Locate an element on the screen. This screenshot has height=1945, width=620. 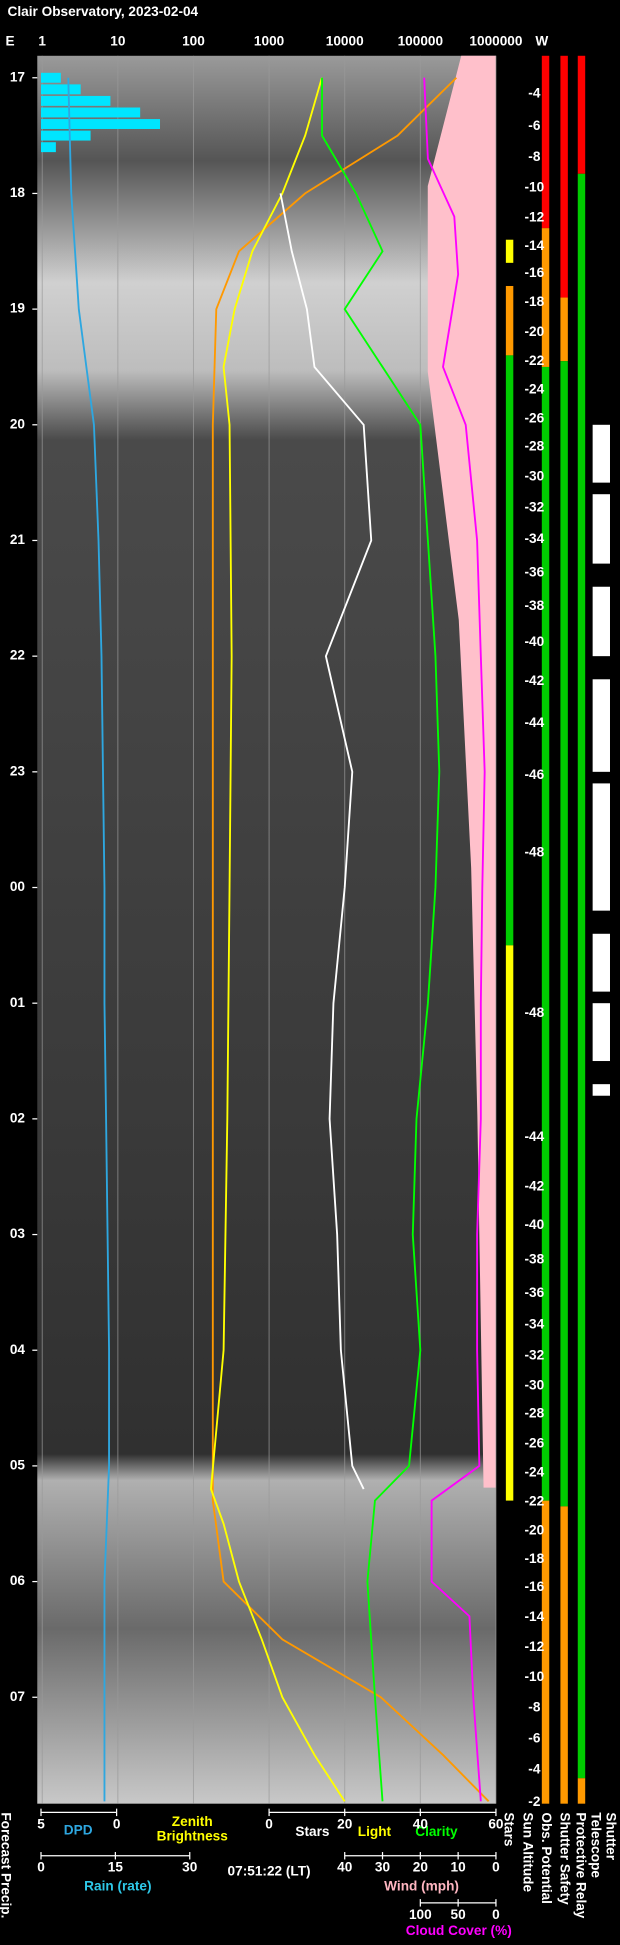
time-tick-label: 01 is located at coordinates (18, 1002).